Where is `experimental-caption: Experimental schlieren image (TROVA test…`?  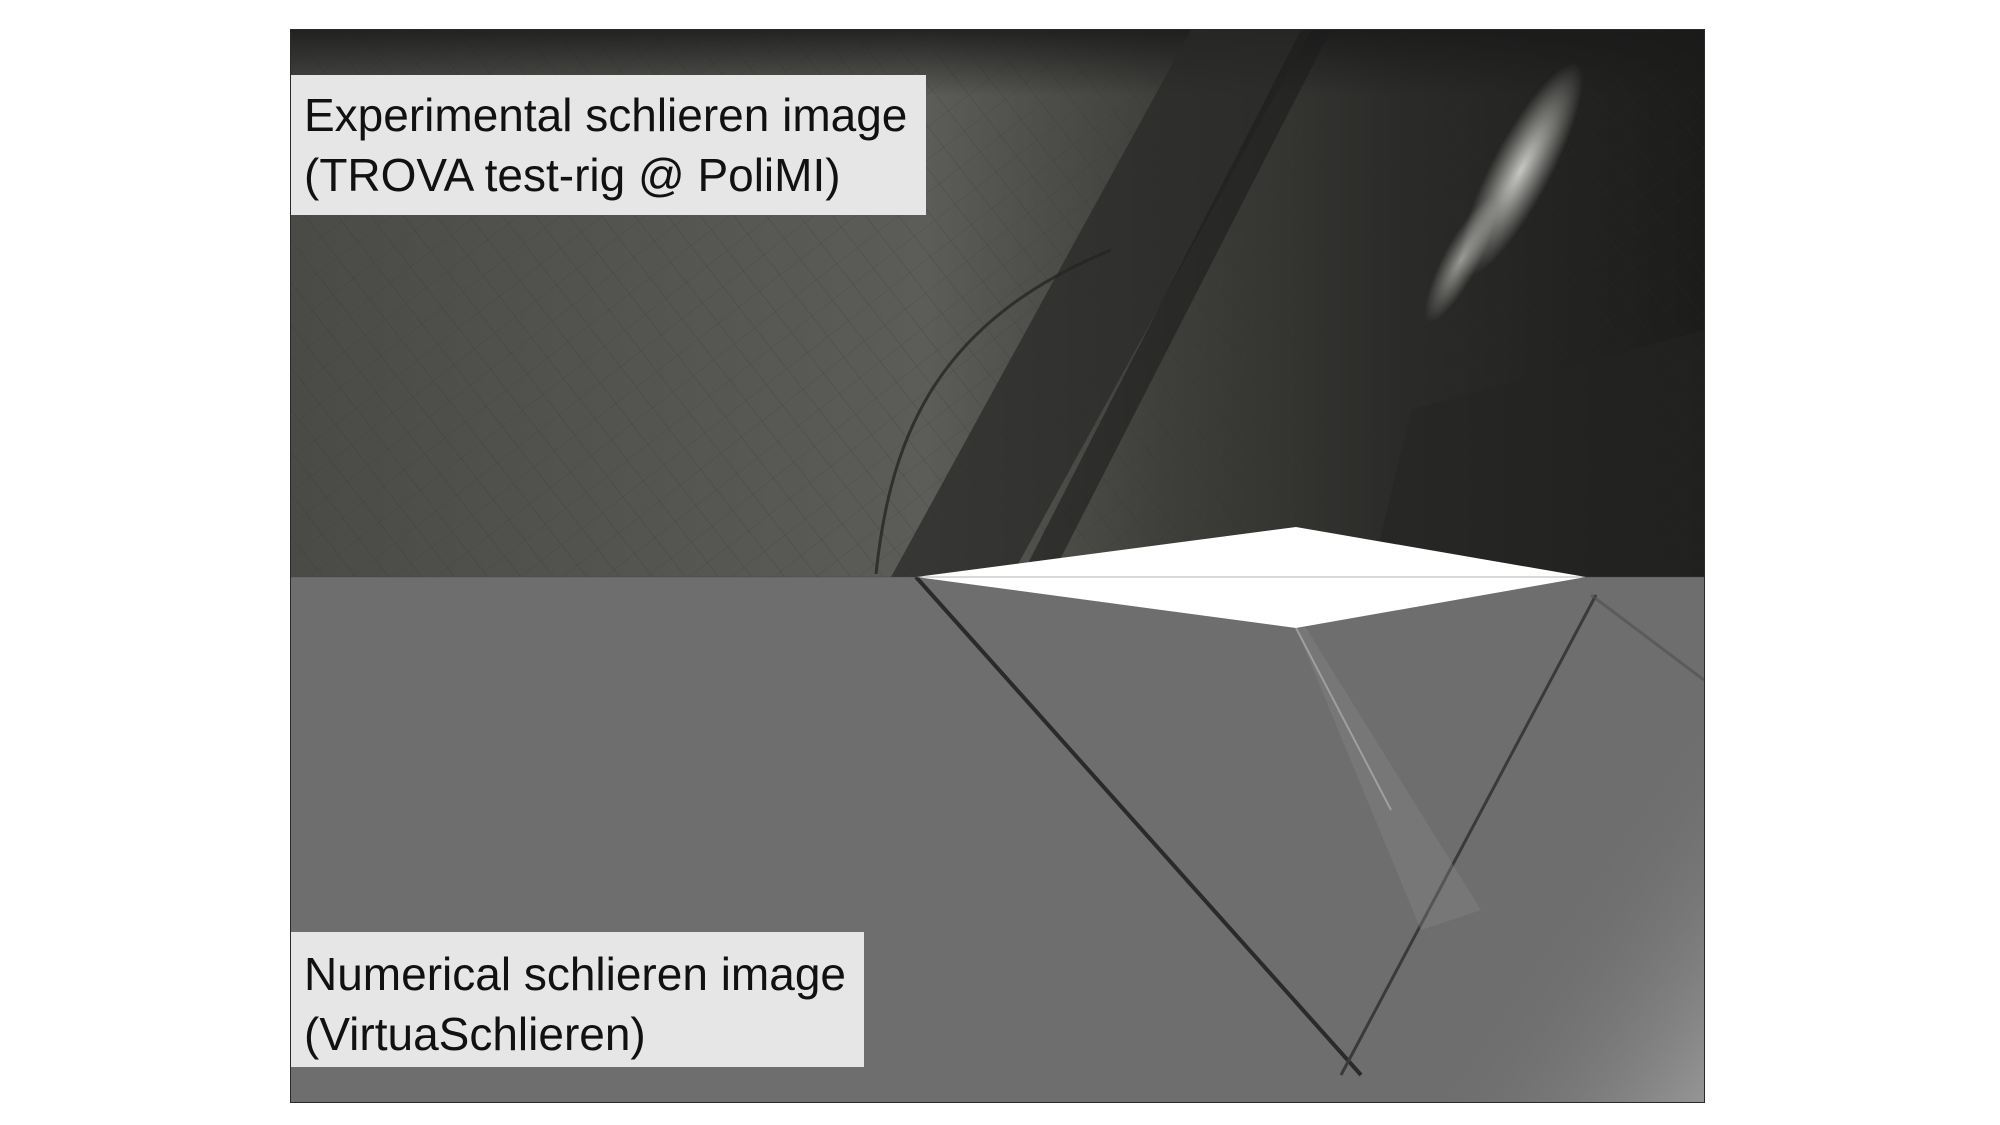
experimental-caption: Experimental schlieren image (TROVA test… is located at coordinates (608, 145).